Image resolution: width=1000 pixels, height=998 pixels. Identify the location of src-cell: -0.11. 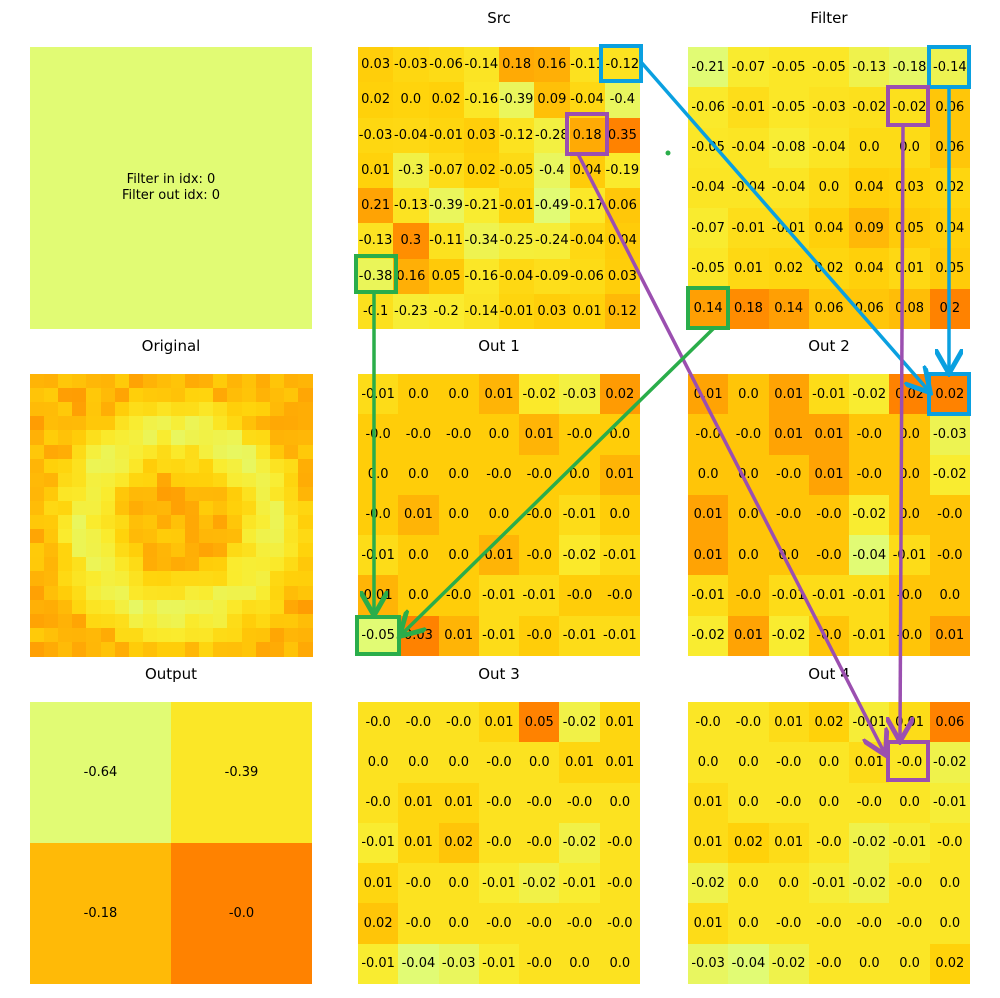
(446, 241).